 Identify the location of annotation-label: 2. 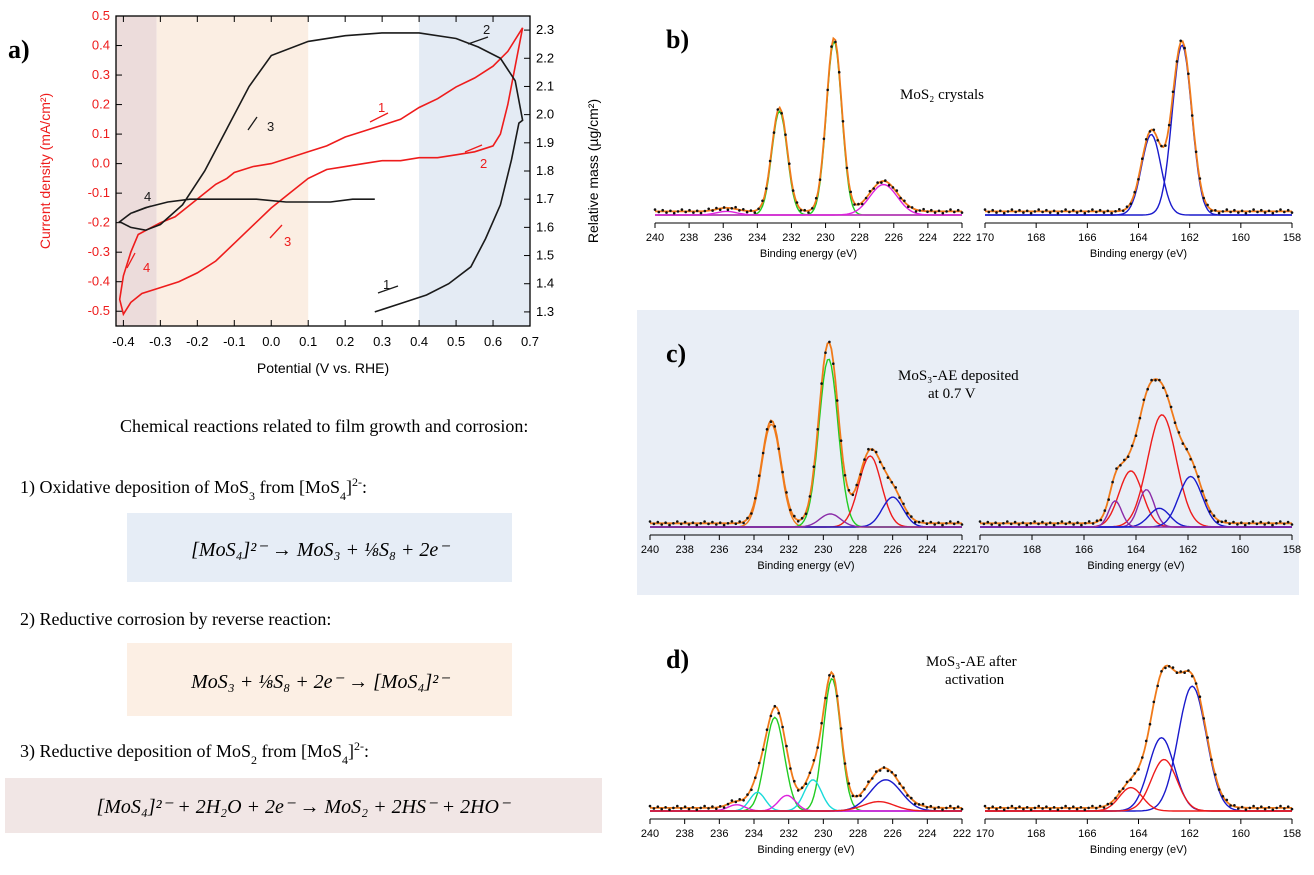
(486, 29).